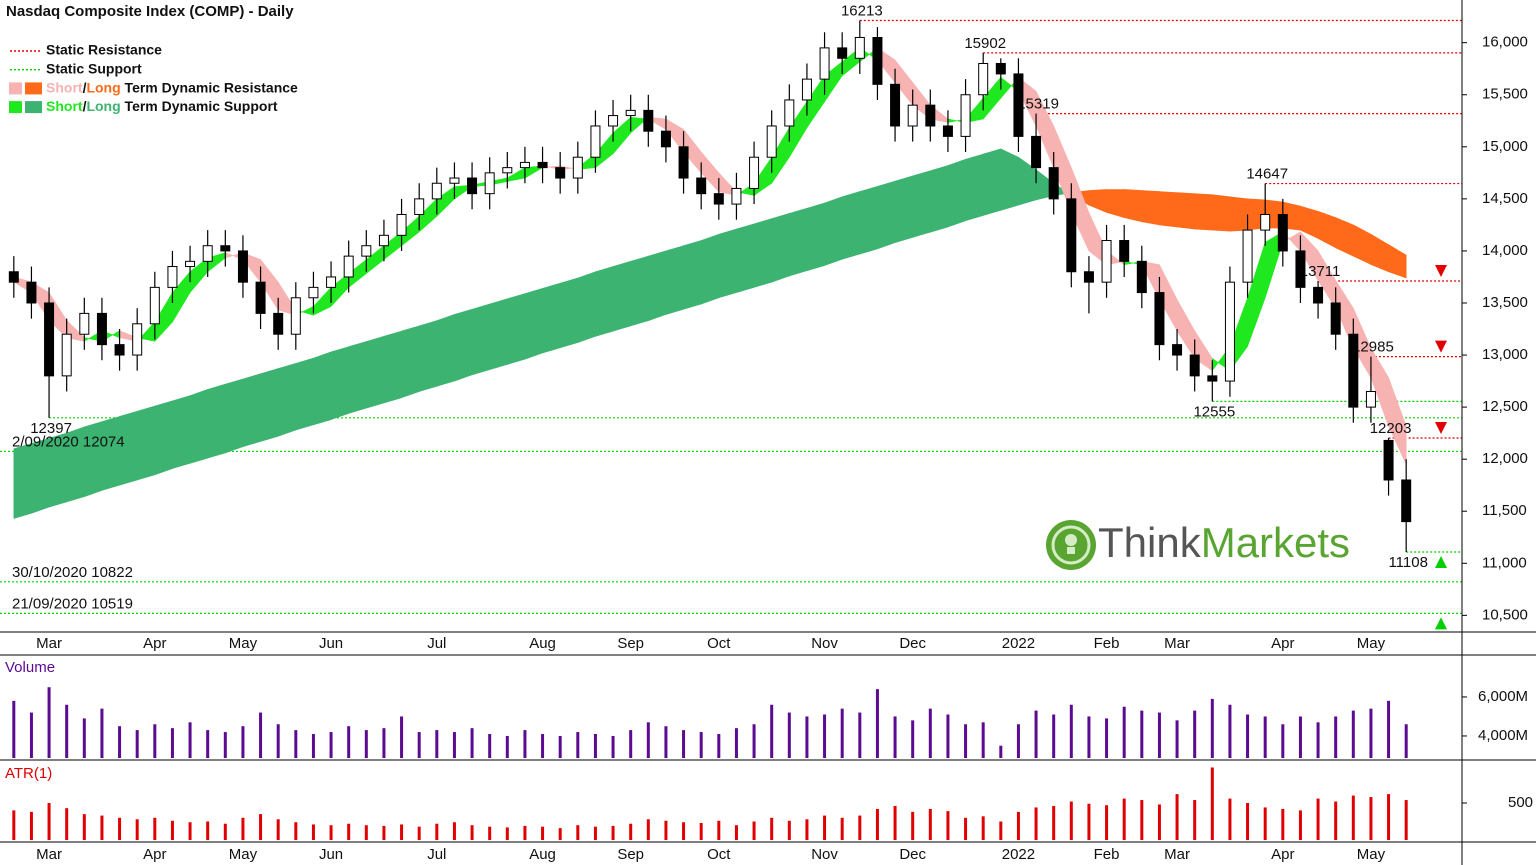 The image size is (1536, 865). What do you see at coordinates (162, 106) in the screenshot?
I see `legend-label: Short/Long Term Dynamic Support` at bounding box center [162, 106].